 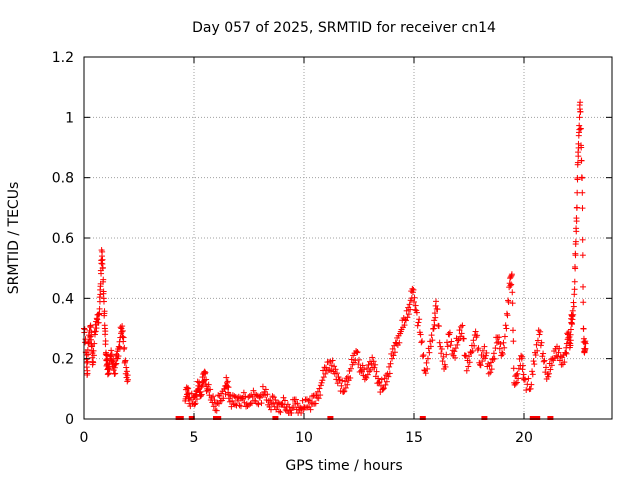 I want to click on x-tick-label: 20, so click(x=524, y=438).